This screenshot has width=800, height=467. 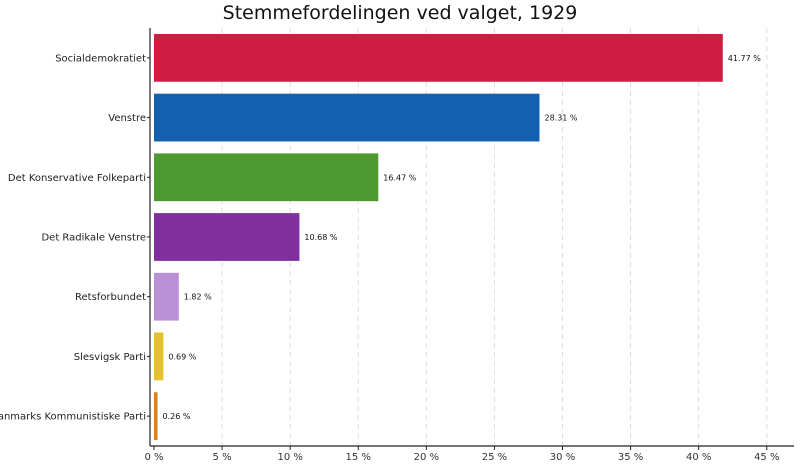 What do you see at coordinates (494, 457) in the screenshot?
I see `x-tick-label: 25 %` at bounding box center [494, 457].